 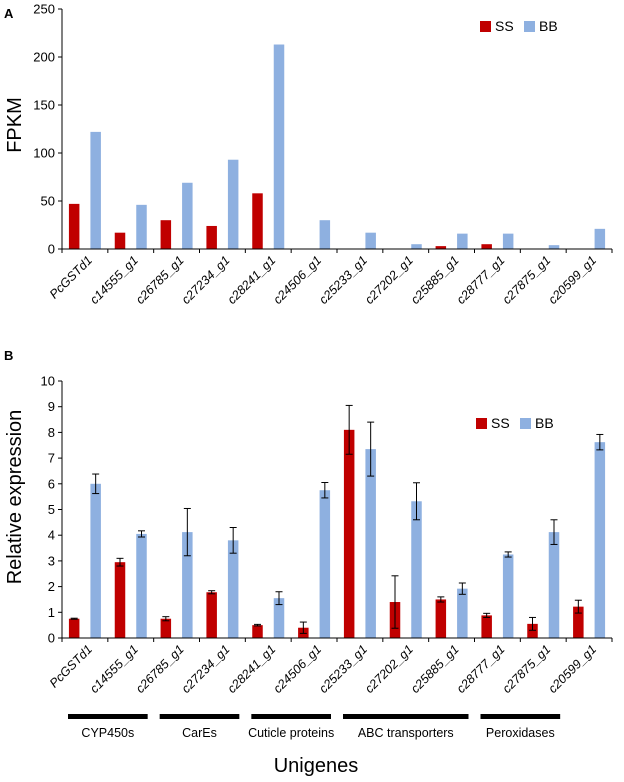 I want to click on panel-b-y-tick-label: 8, so click(x=51, y=432).